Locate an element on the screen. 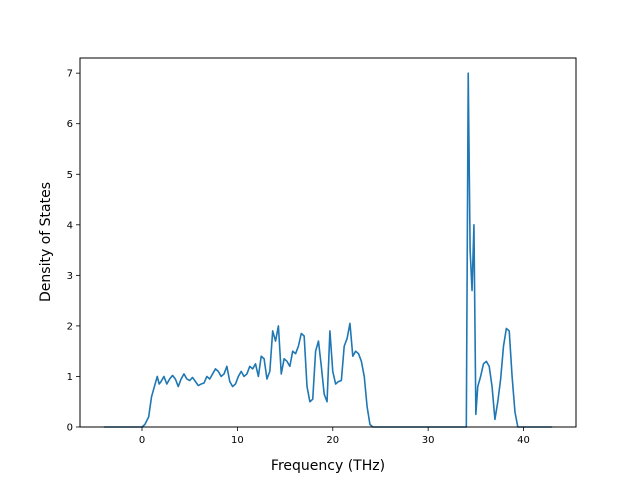 The image size is (640, 480). y-tick-label: 5 is located at coordinates (70, 175).